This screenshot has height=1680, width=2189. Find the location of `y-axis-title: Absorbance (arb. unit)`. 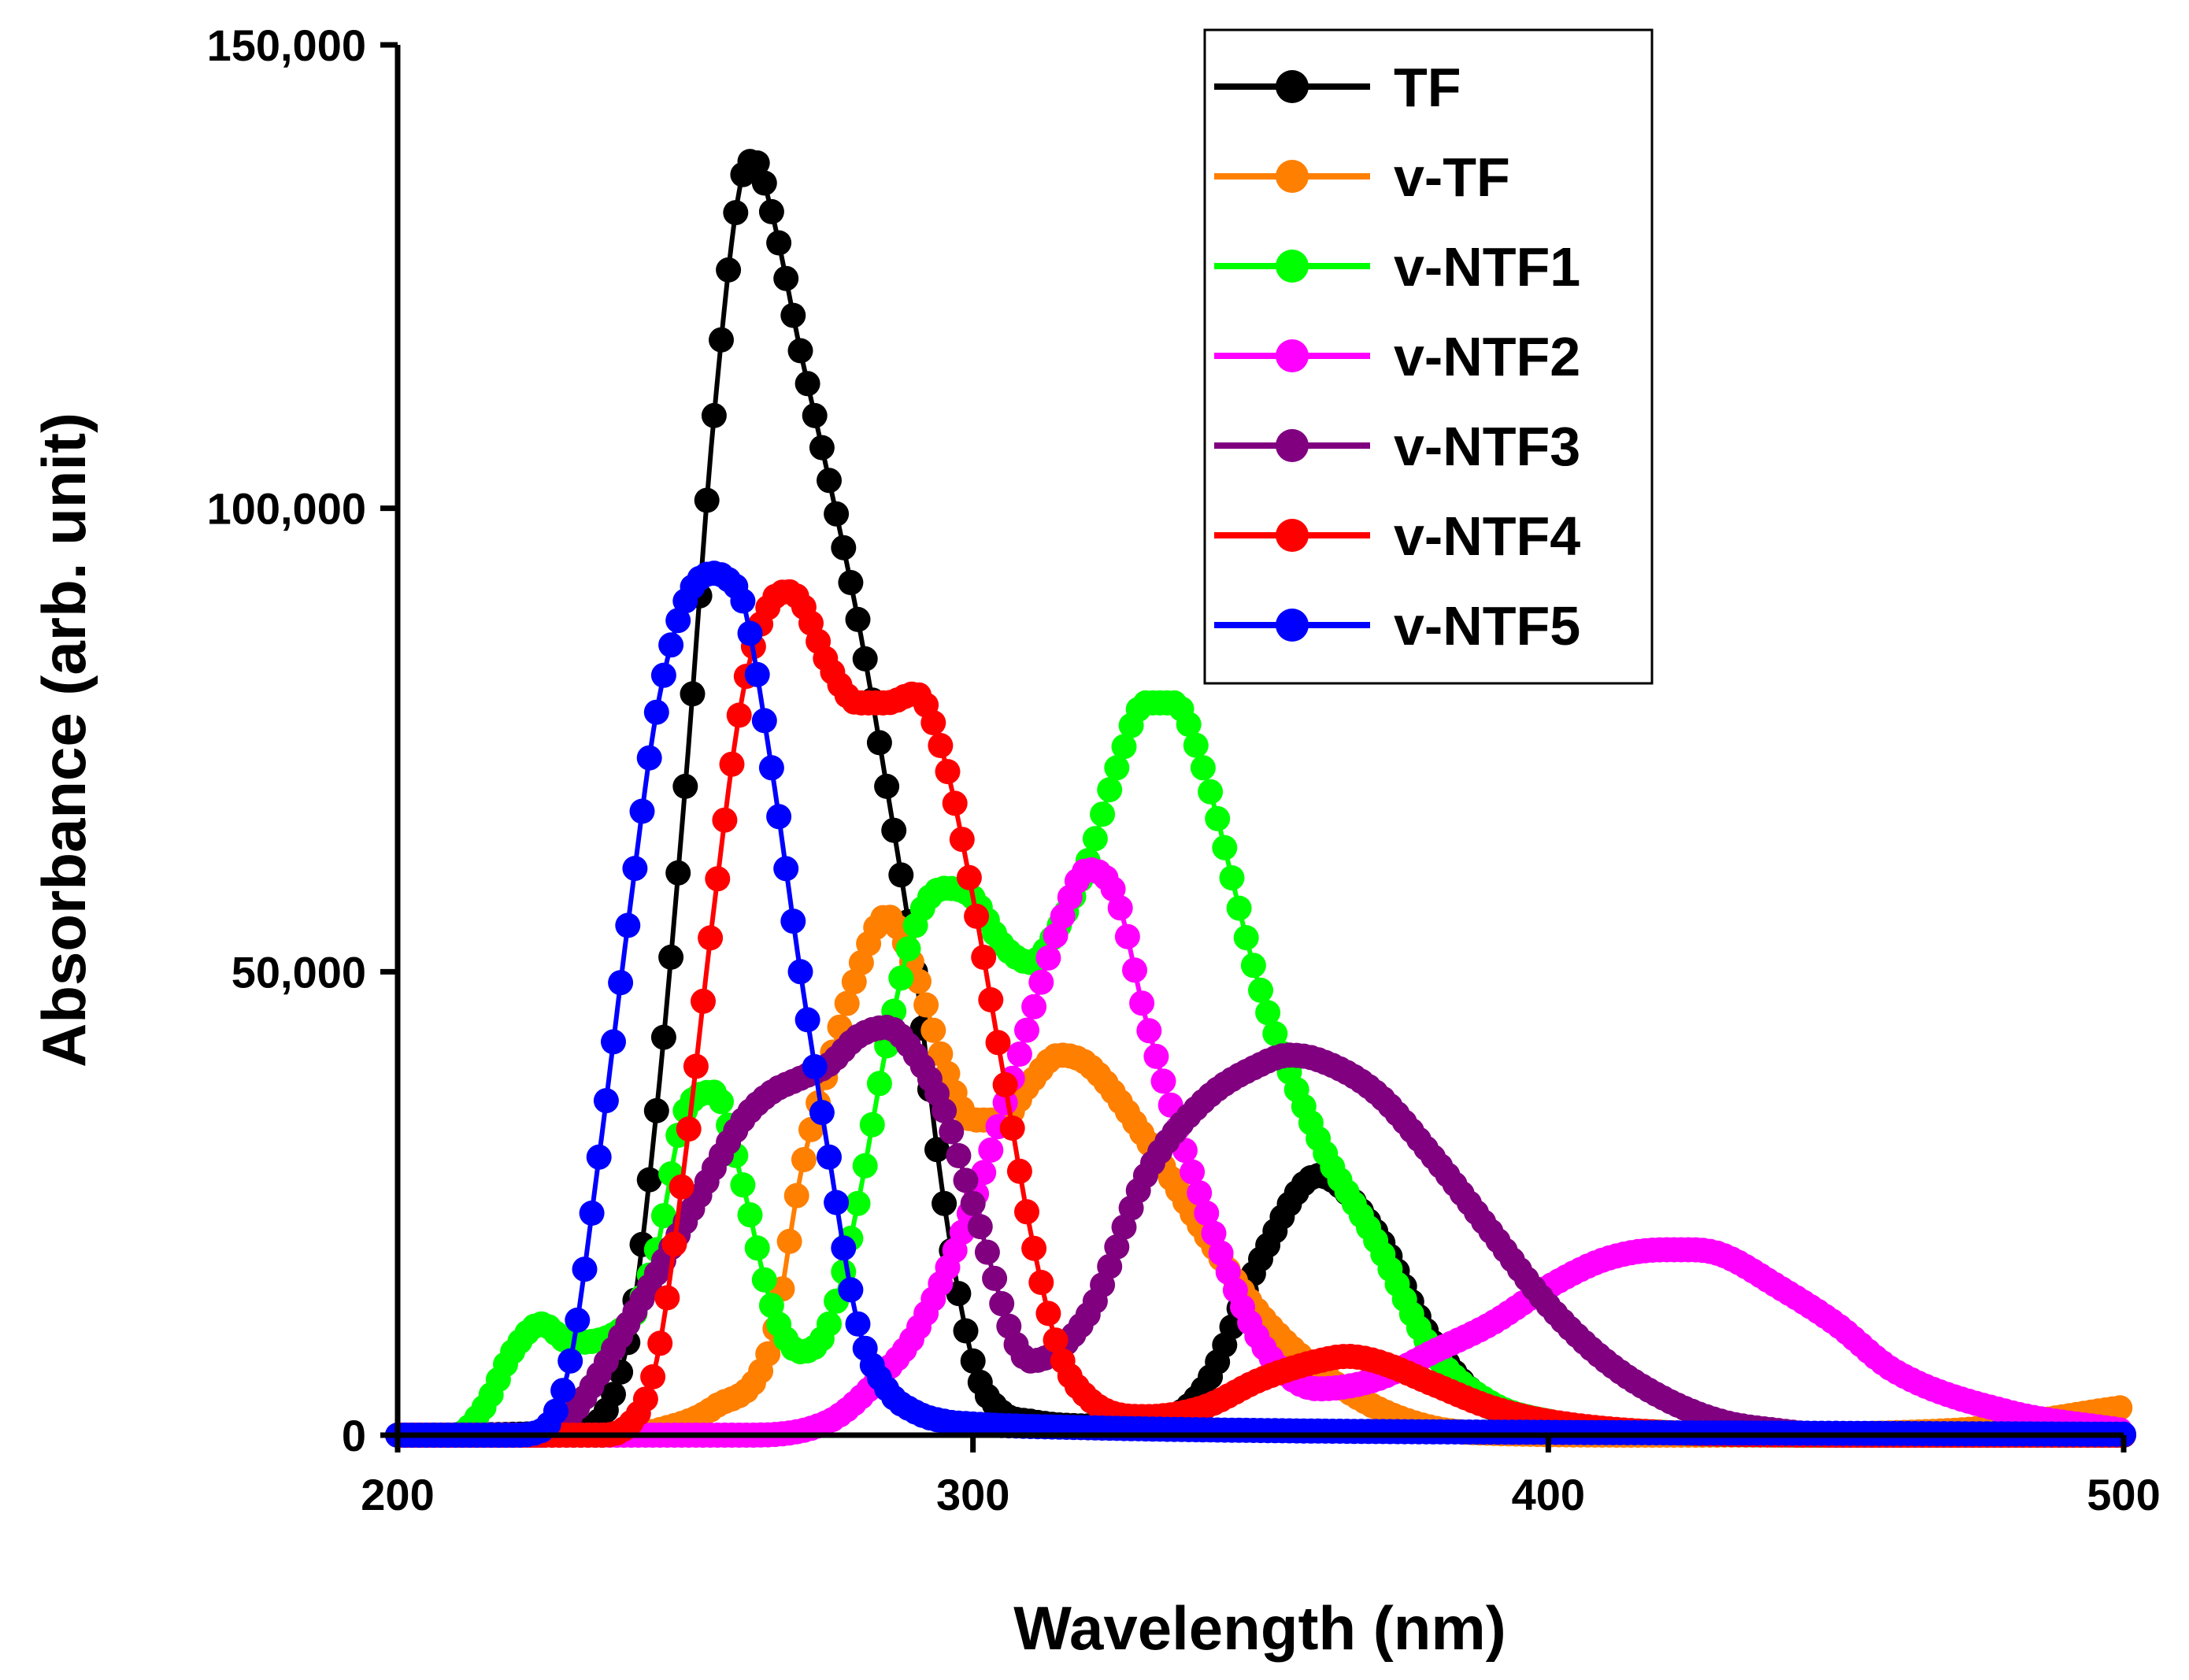

y-axis-title: Absorbance (arb. unit) is located at coordinates (63, 740).